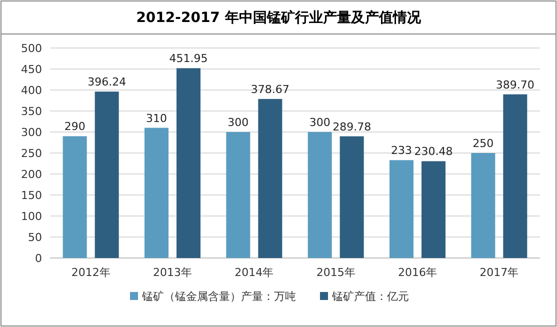  Describe the element at coordinates (172, 272) in the screenshot. I see `x-tick-label: 2013年` at that location.